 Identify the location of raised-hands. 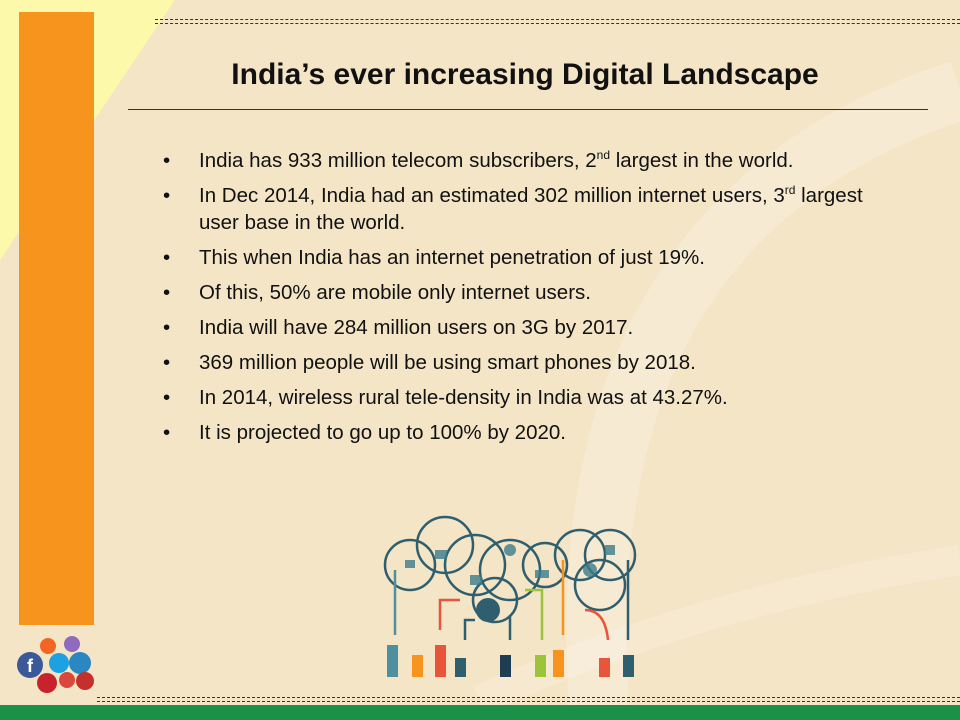
(510, 661).